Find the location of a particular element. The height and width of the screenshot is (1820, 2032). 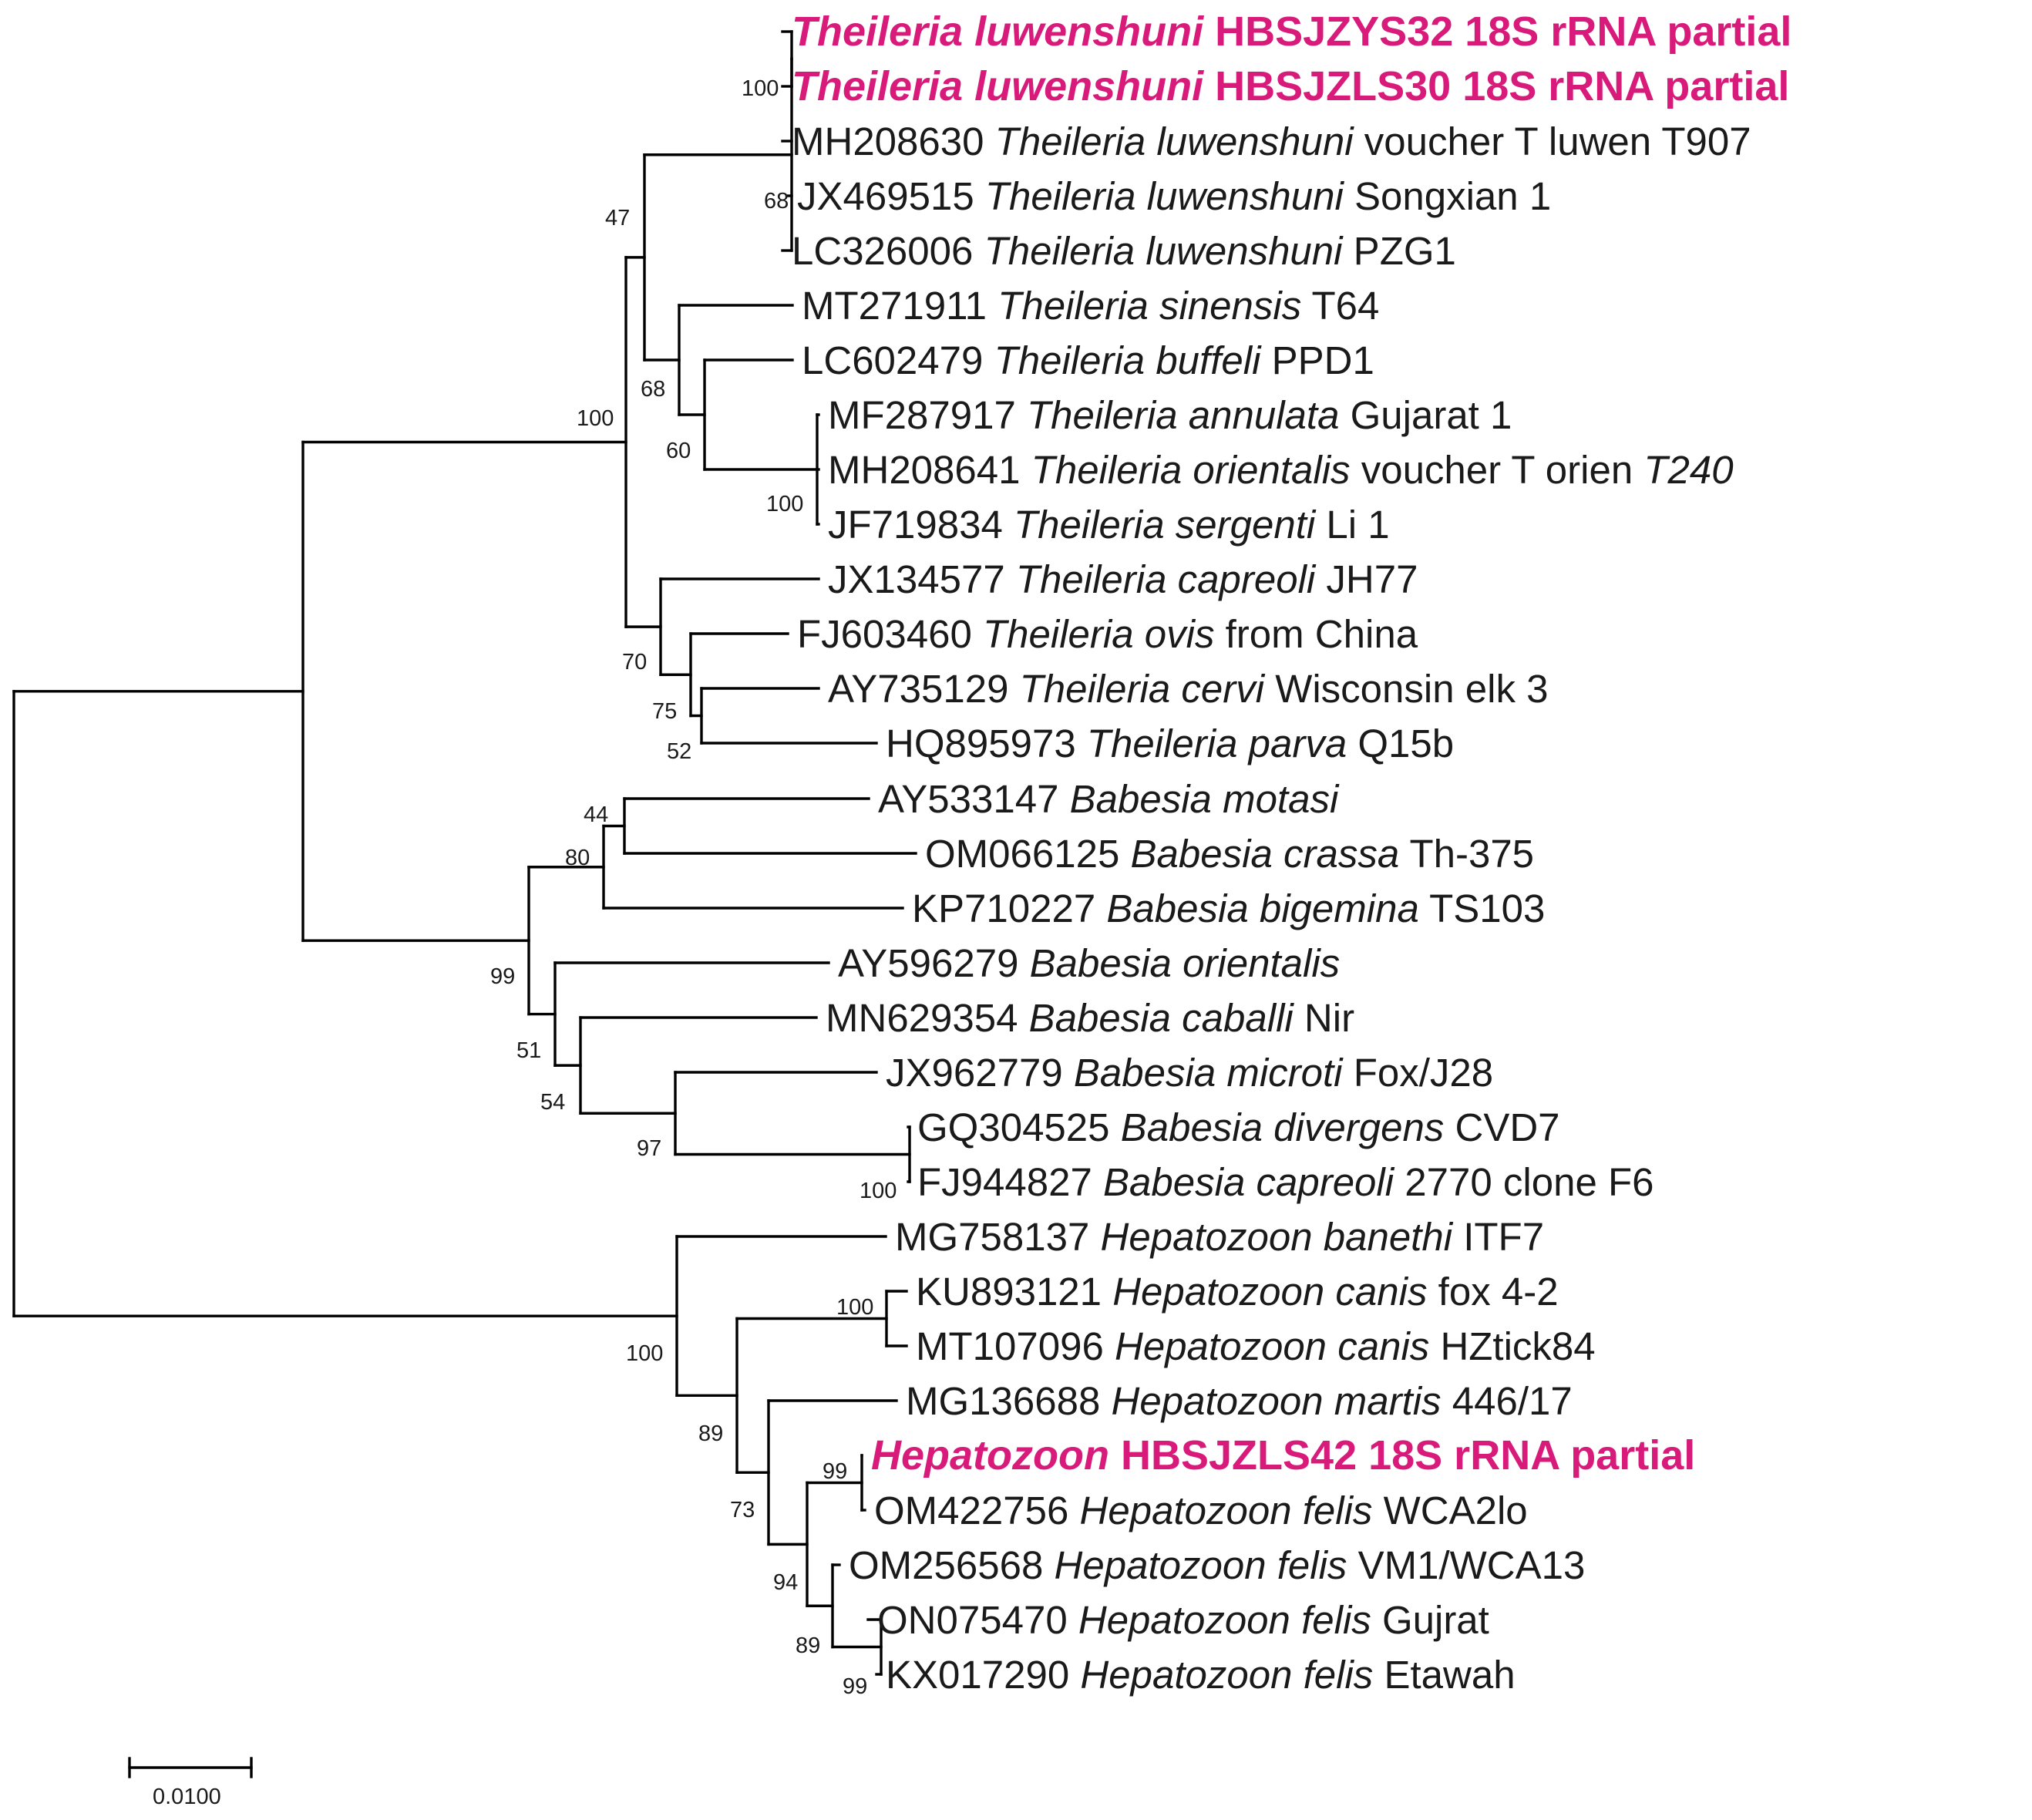

bootstrap-luwenshuni_inner: 100 is located at coordinates (760, 89).